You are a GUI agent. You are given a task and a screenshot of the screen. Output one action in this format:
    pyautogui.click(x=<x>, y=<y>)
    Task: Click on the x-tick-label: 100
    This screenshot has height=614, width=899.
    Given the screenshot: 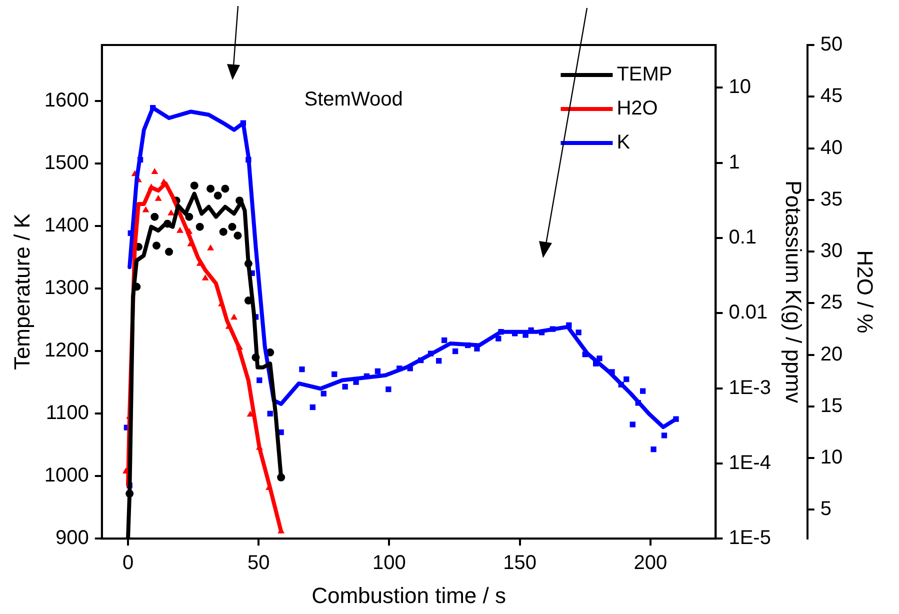 What is the action you would take?
    pyautogui.click(x=389, y=563)
    